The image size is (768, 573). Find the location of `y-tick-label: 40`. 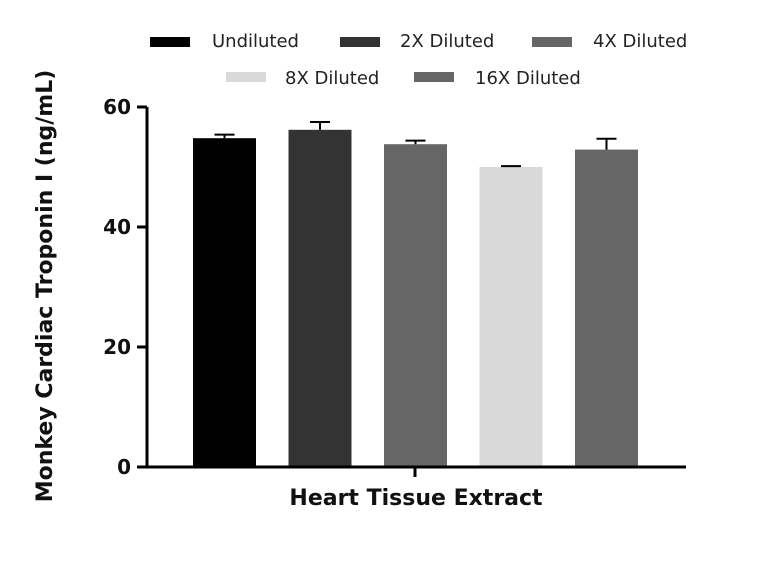

y-tick-label: 40 is located at coordinates (117, 227).